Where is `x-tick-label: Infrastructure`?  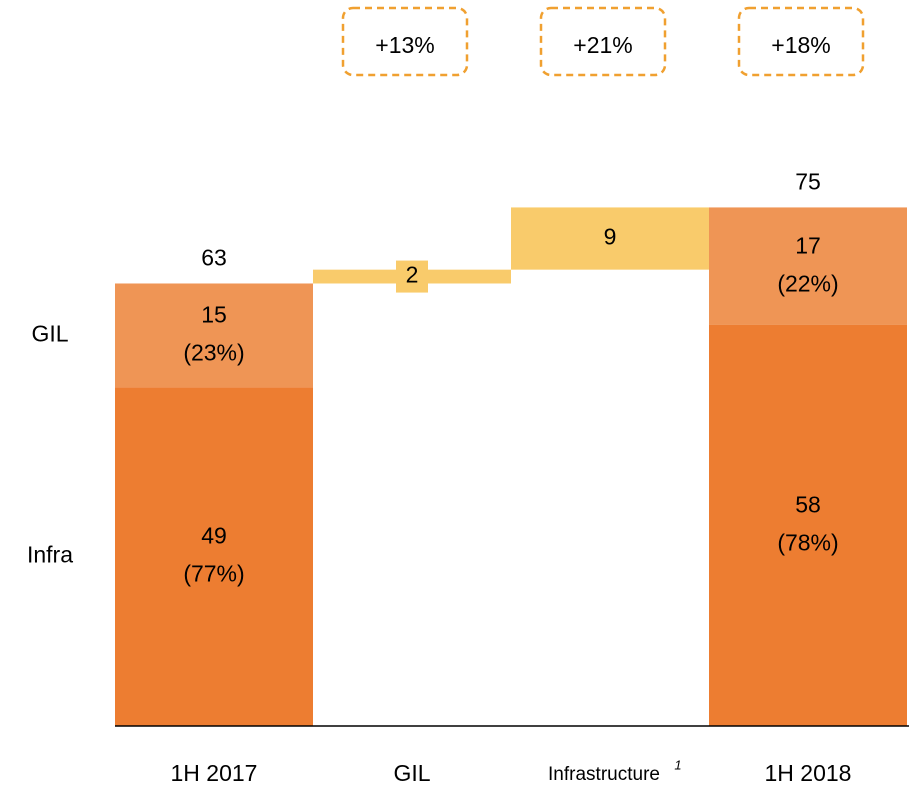 x-tick-label: Infrastructure is located at coordinates (604, 774).